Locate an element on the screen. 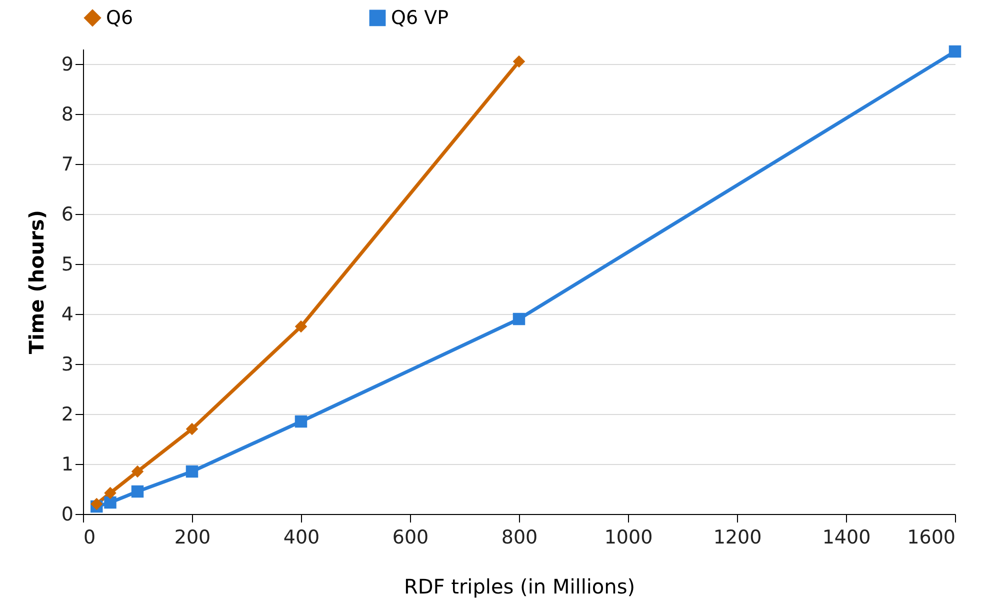 Image resolution: width=992 pixels, height=605 pixels. x-tick-label: 800 is located at coordinates (519, 537).